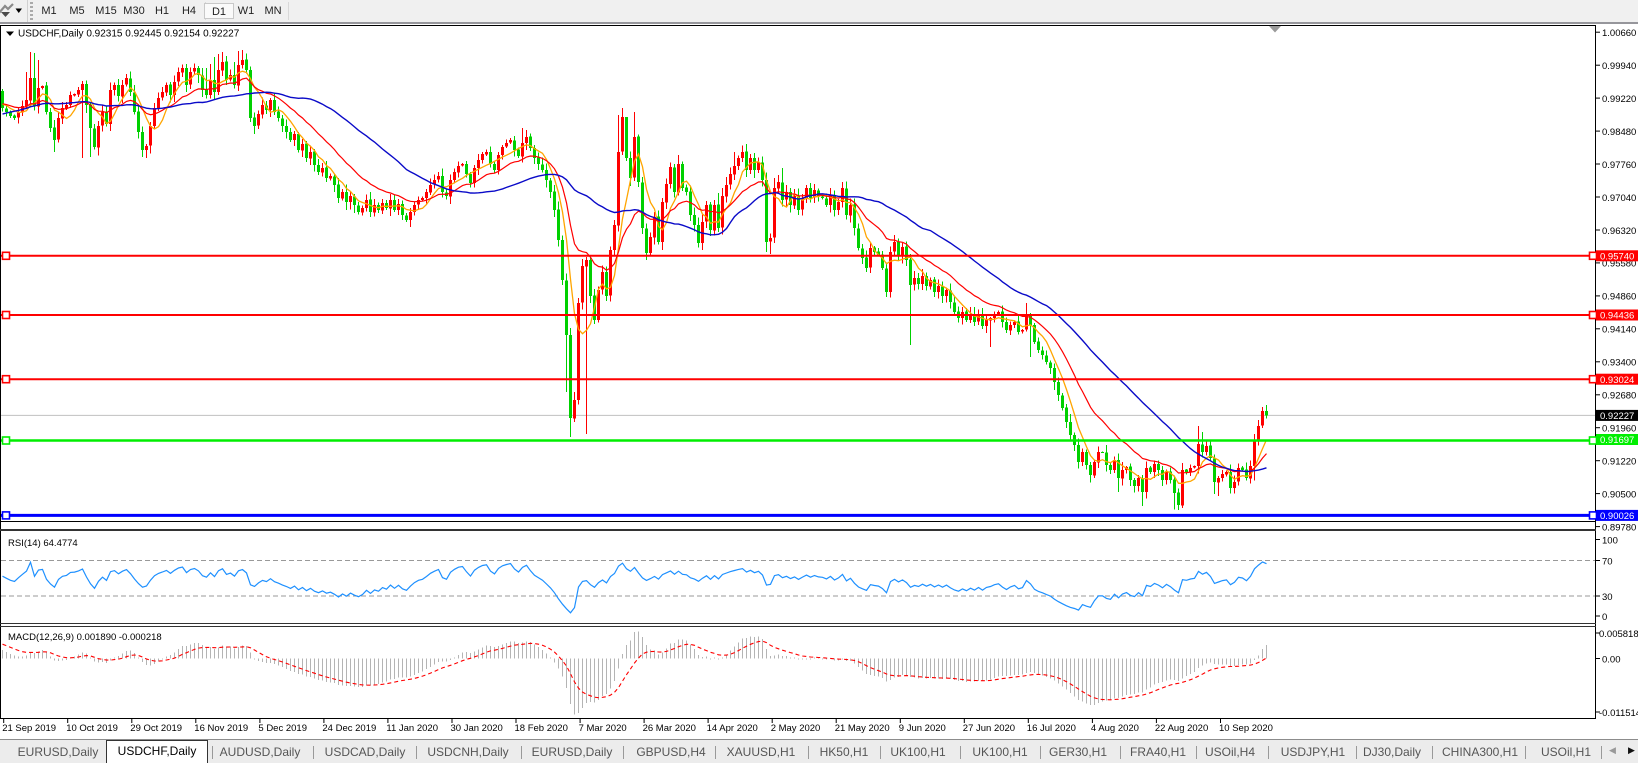 This screenshot has width=1638, height=763. I want to click on svg-text: 0.97040, so click(1619, 198).